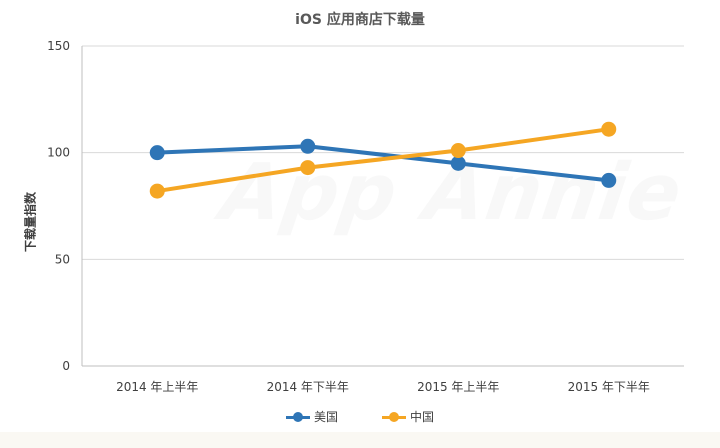 The width and height of the screenshot is (720, 448). Describe the element at coordinates (360, 416) in the screenshot. I see `legend: 美国 中国` at that location.